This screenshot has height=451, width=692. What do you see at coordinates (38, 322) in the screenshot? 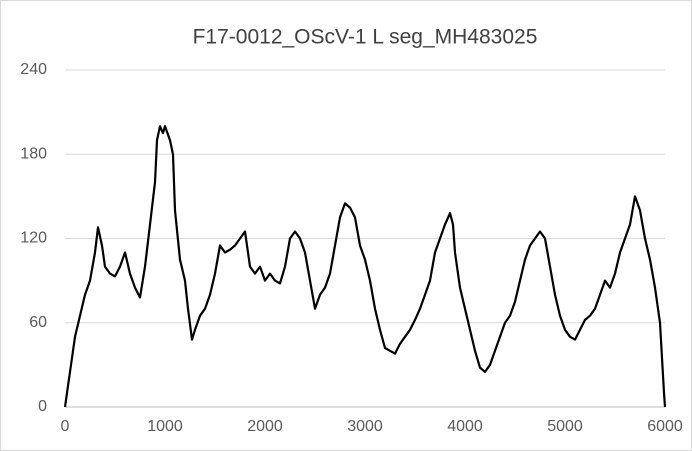
I see `y-tick-label: 60` at bounding box center [38, 322].